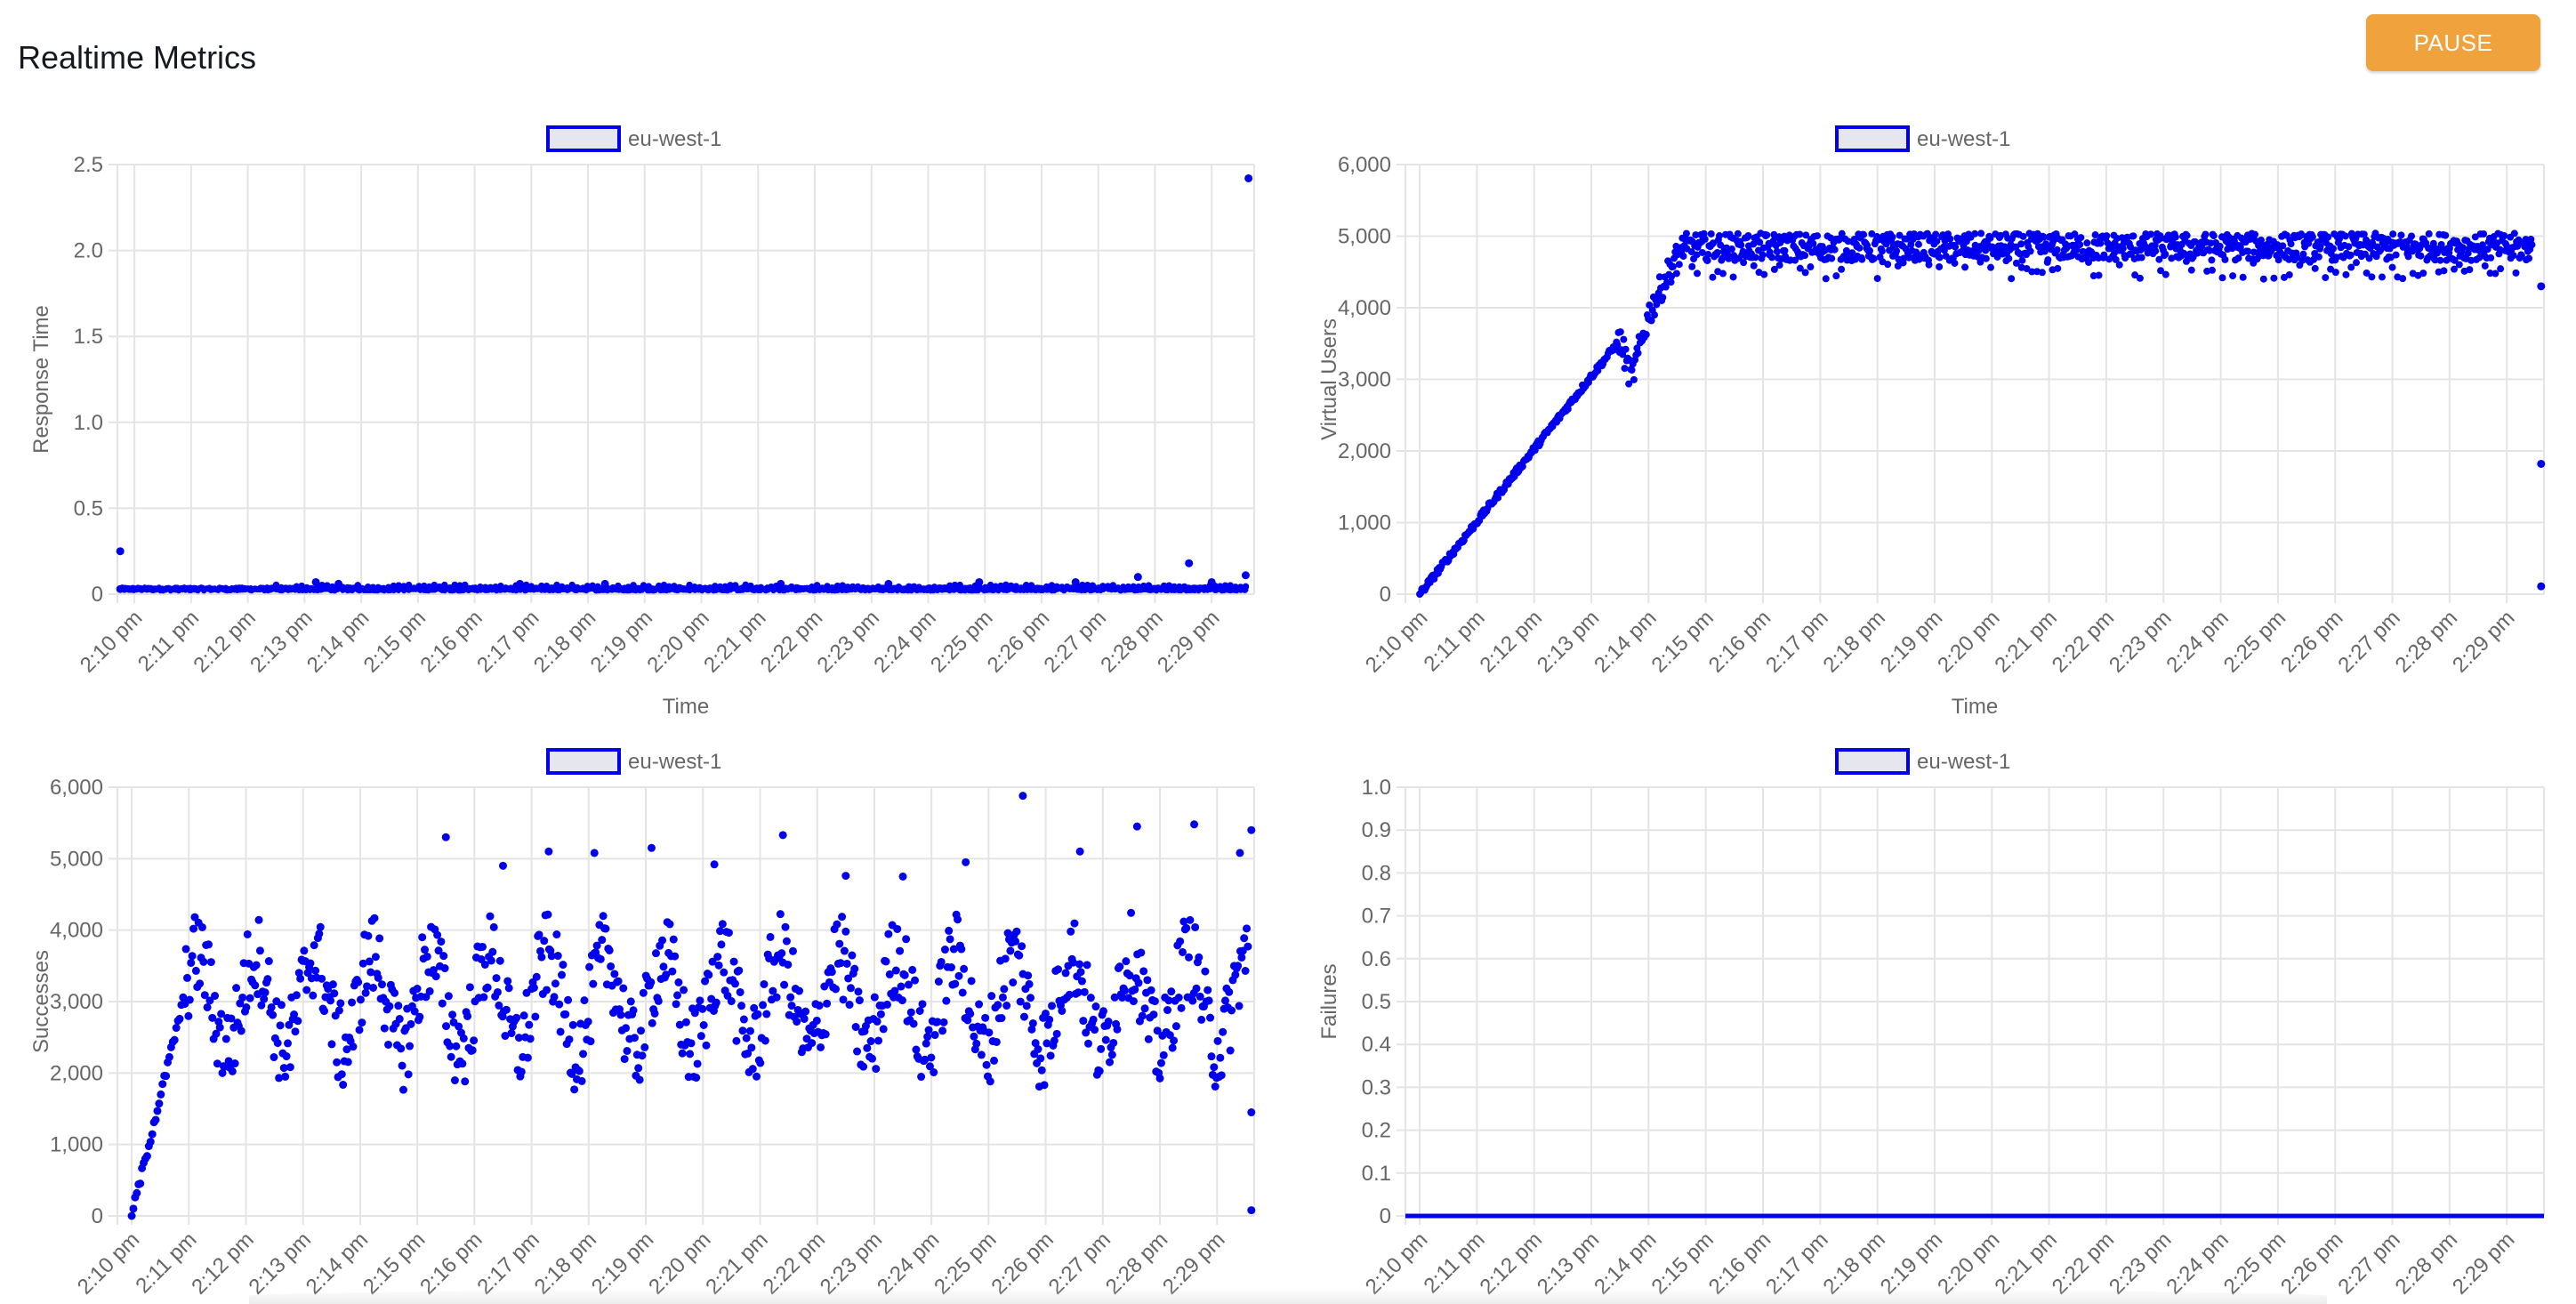  Describe the element at coordinates (2453, 43) in the screenshot. I see `pause-button: PAUSE` at that location.